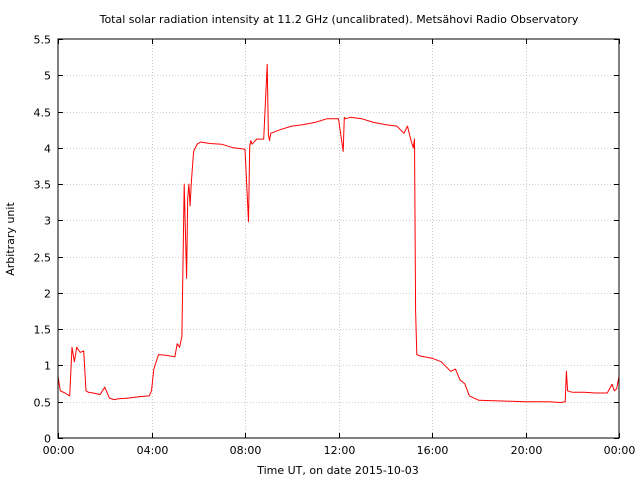 Image resolution: width=640 pixels, height=480 pixels. What do you see at coordinates (43, 403) in the screenshot?
I see `y-tick-label: 0.5` at bounding box center [43, 403].